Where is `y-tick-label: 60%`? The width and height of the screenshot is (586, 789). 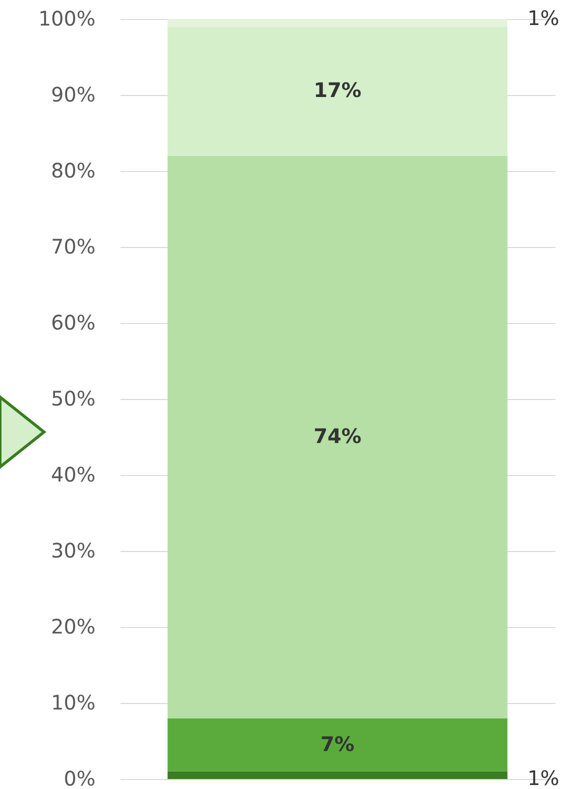
y-tick-label: 60% is located at coordinates (73, 322).